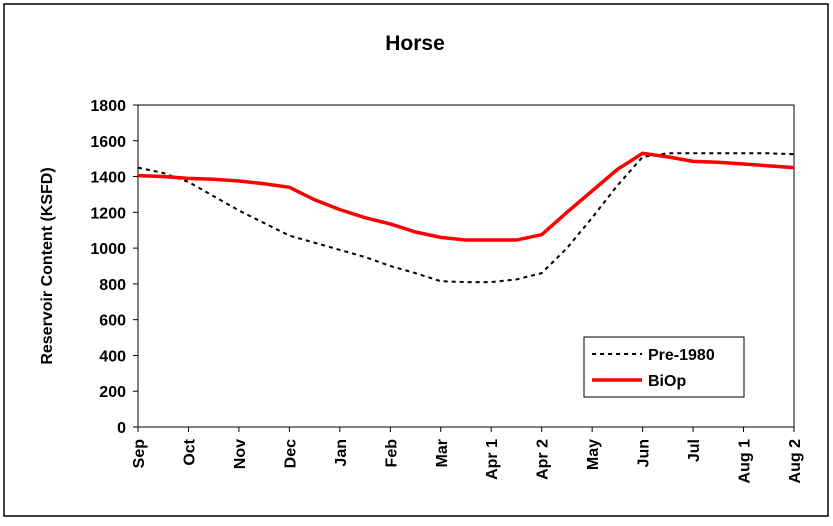  Describe the element at coordinates (108, 106) in the screenshot. I see `y-tick-label: 1800` at that location.